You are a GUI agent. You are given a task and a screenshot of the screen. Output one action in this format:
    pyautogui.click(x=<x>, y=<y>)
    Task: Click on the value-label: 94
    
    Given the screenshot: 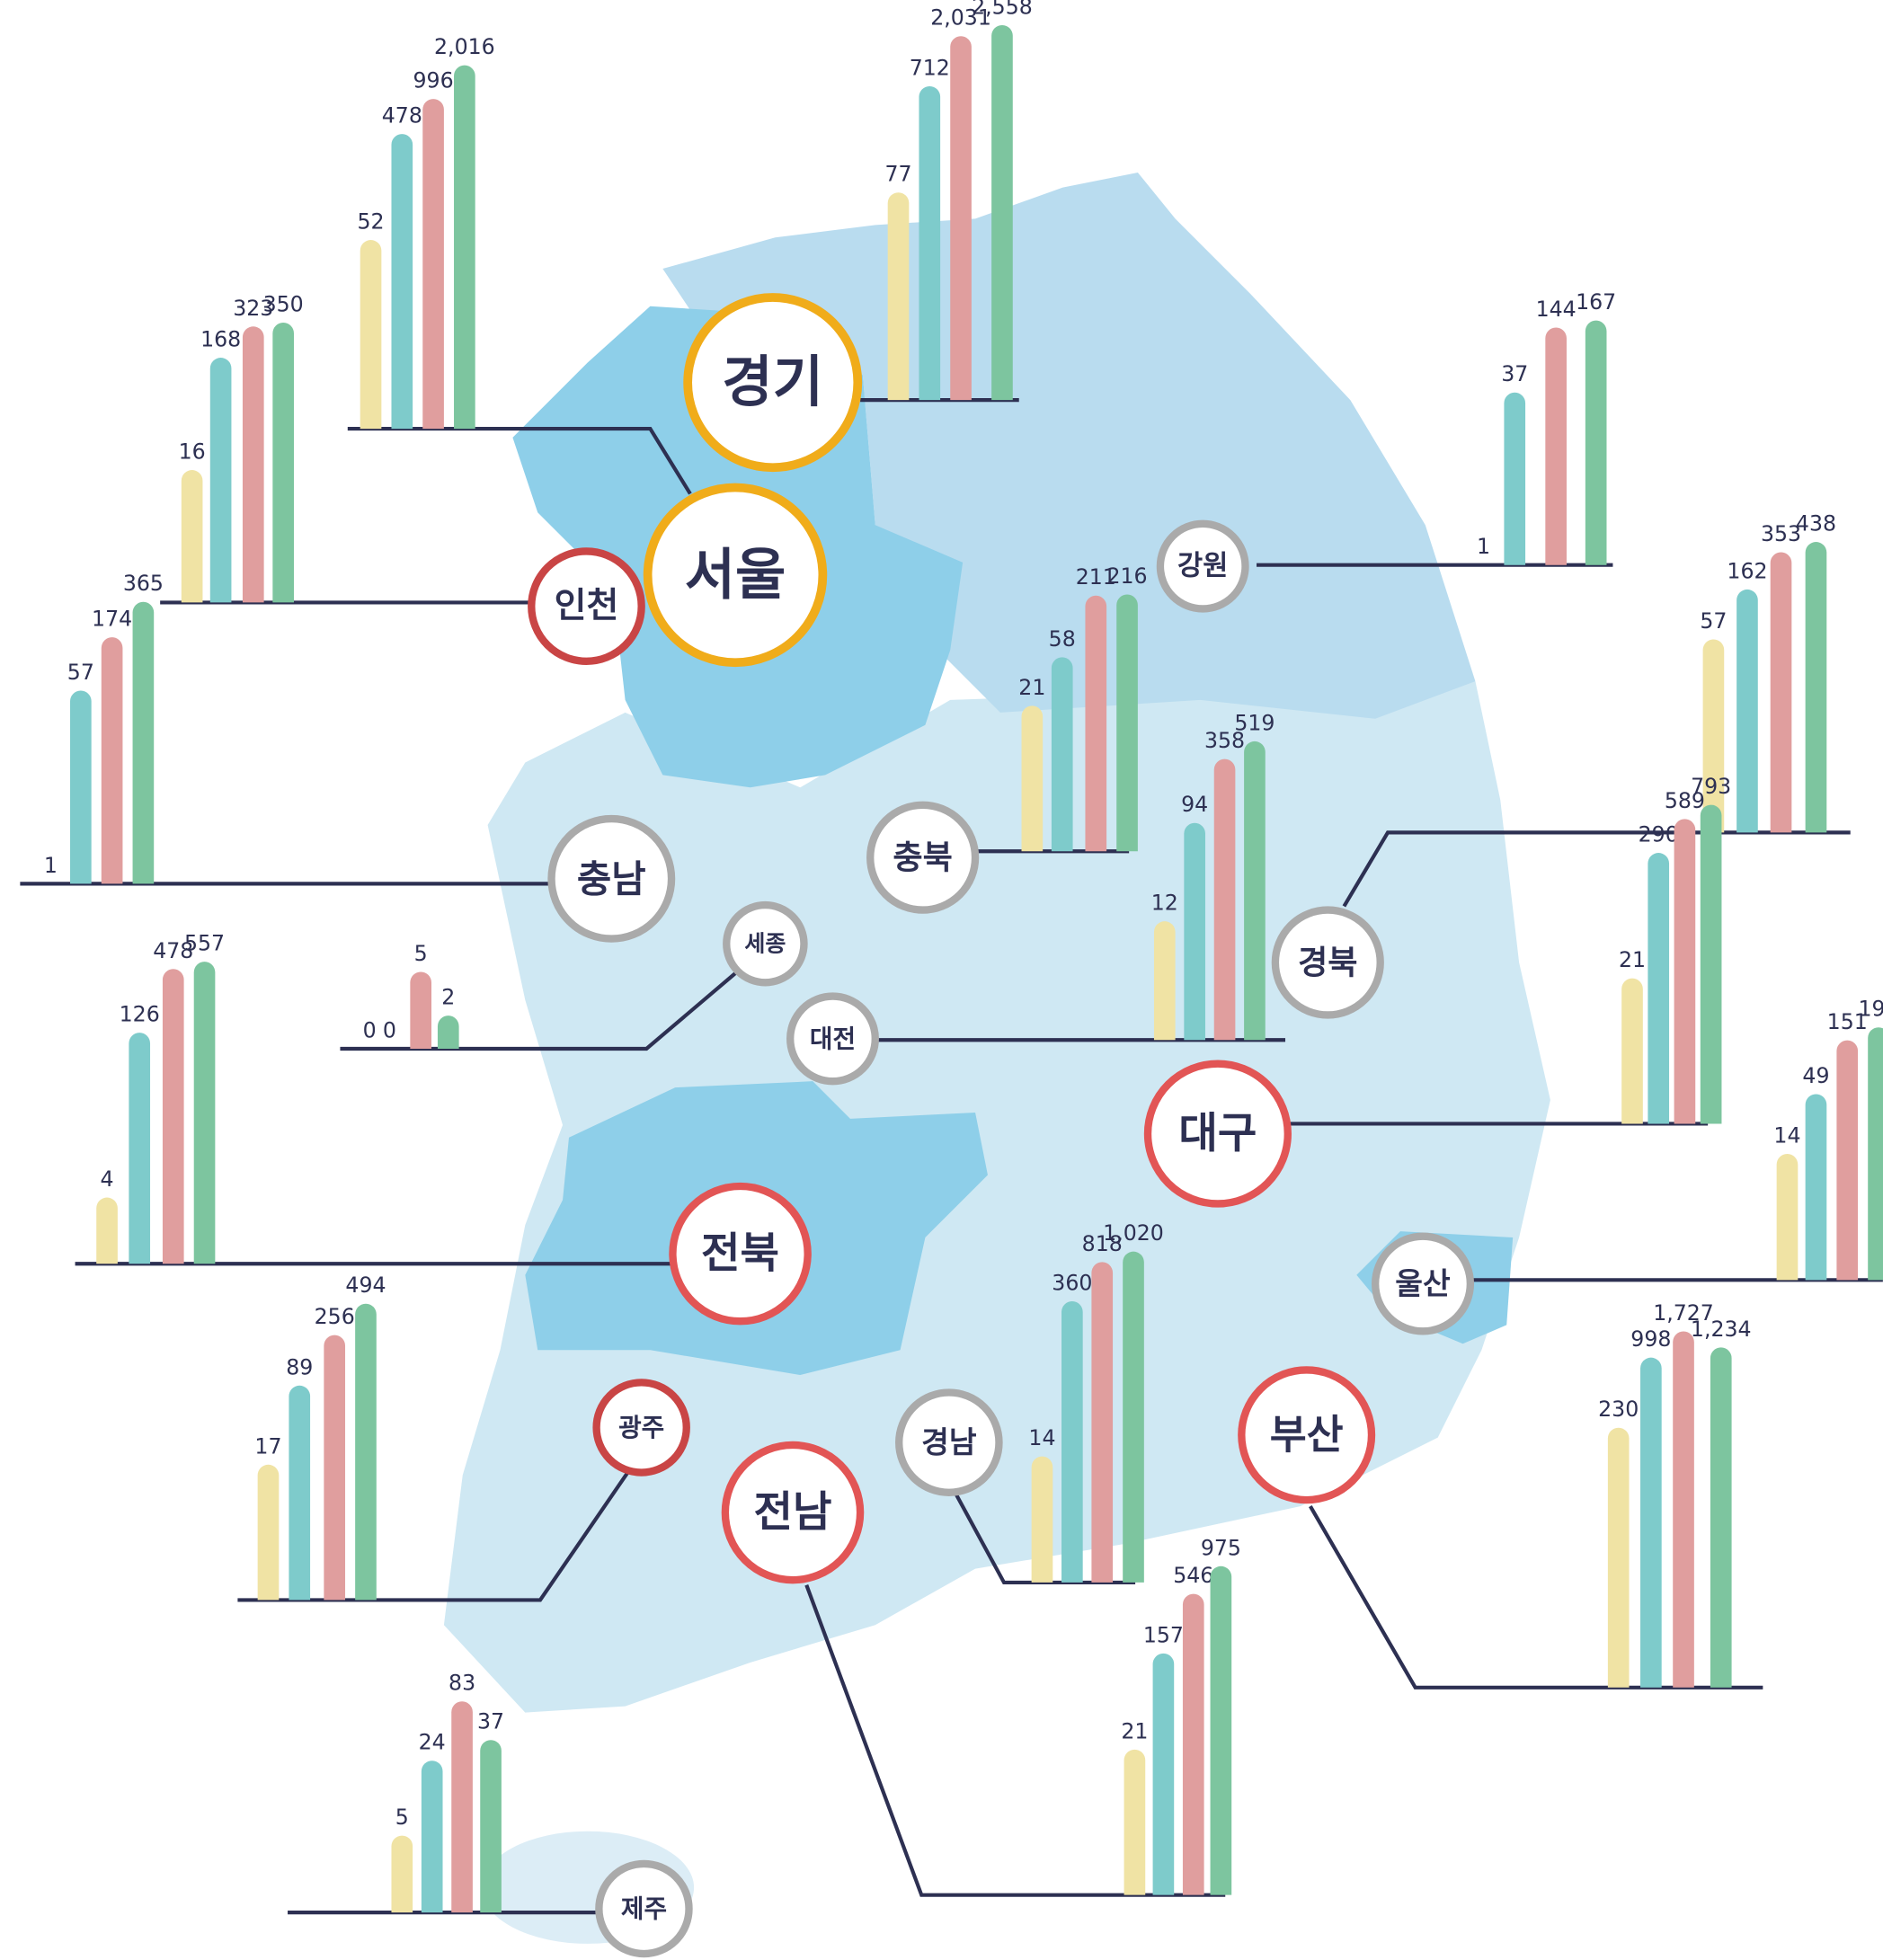 What is the action you would take?
    pyautogui.click(x=1194, y=805)
    